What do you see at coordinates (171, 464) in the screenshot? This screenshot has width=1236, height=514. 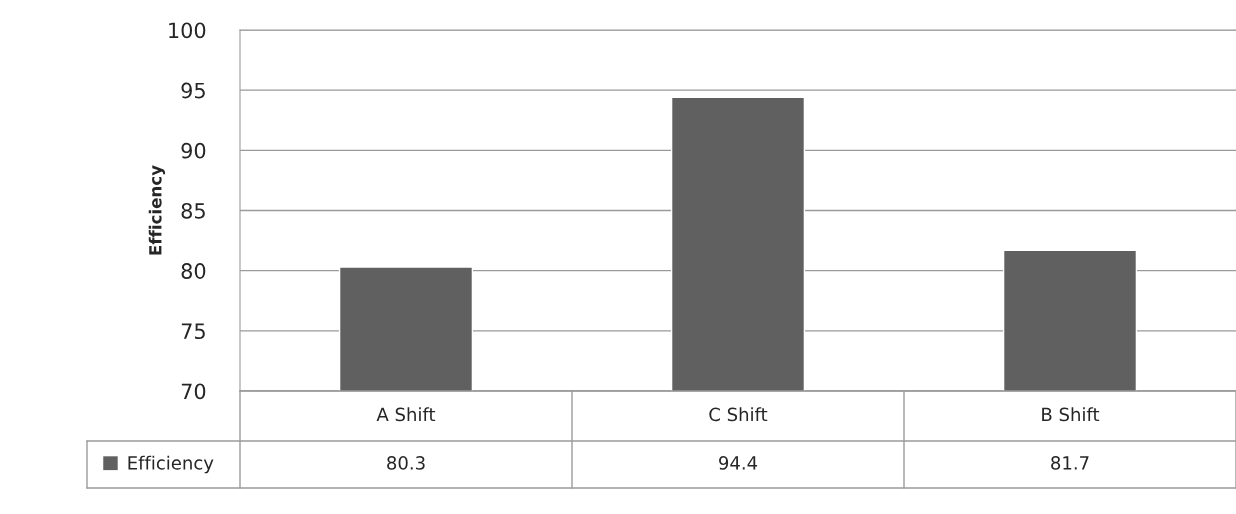 I see `legend-label: Efficiency` at bounding box center [171, 464].